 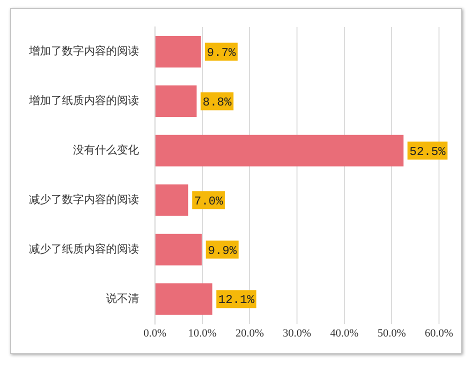 I want to click on data-label: 9.7%, so click(x=221, y=53).